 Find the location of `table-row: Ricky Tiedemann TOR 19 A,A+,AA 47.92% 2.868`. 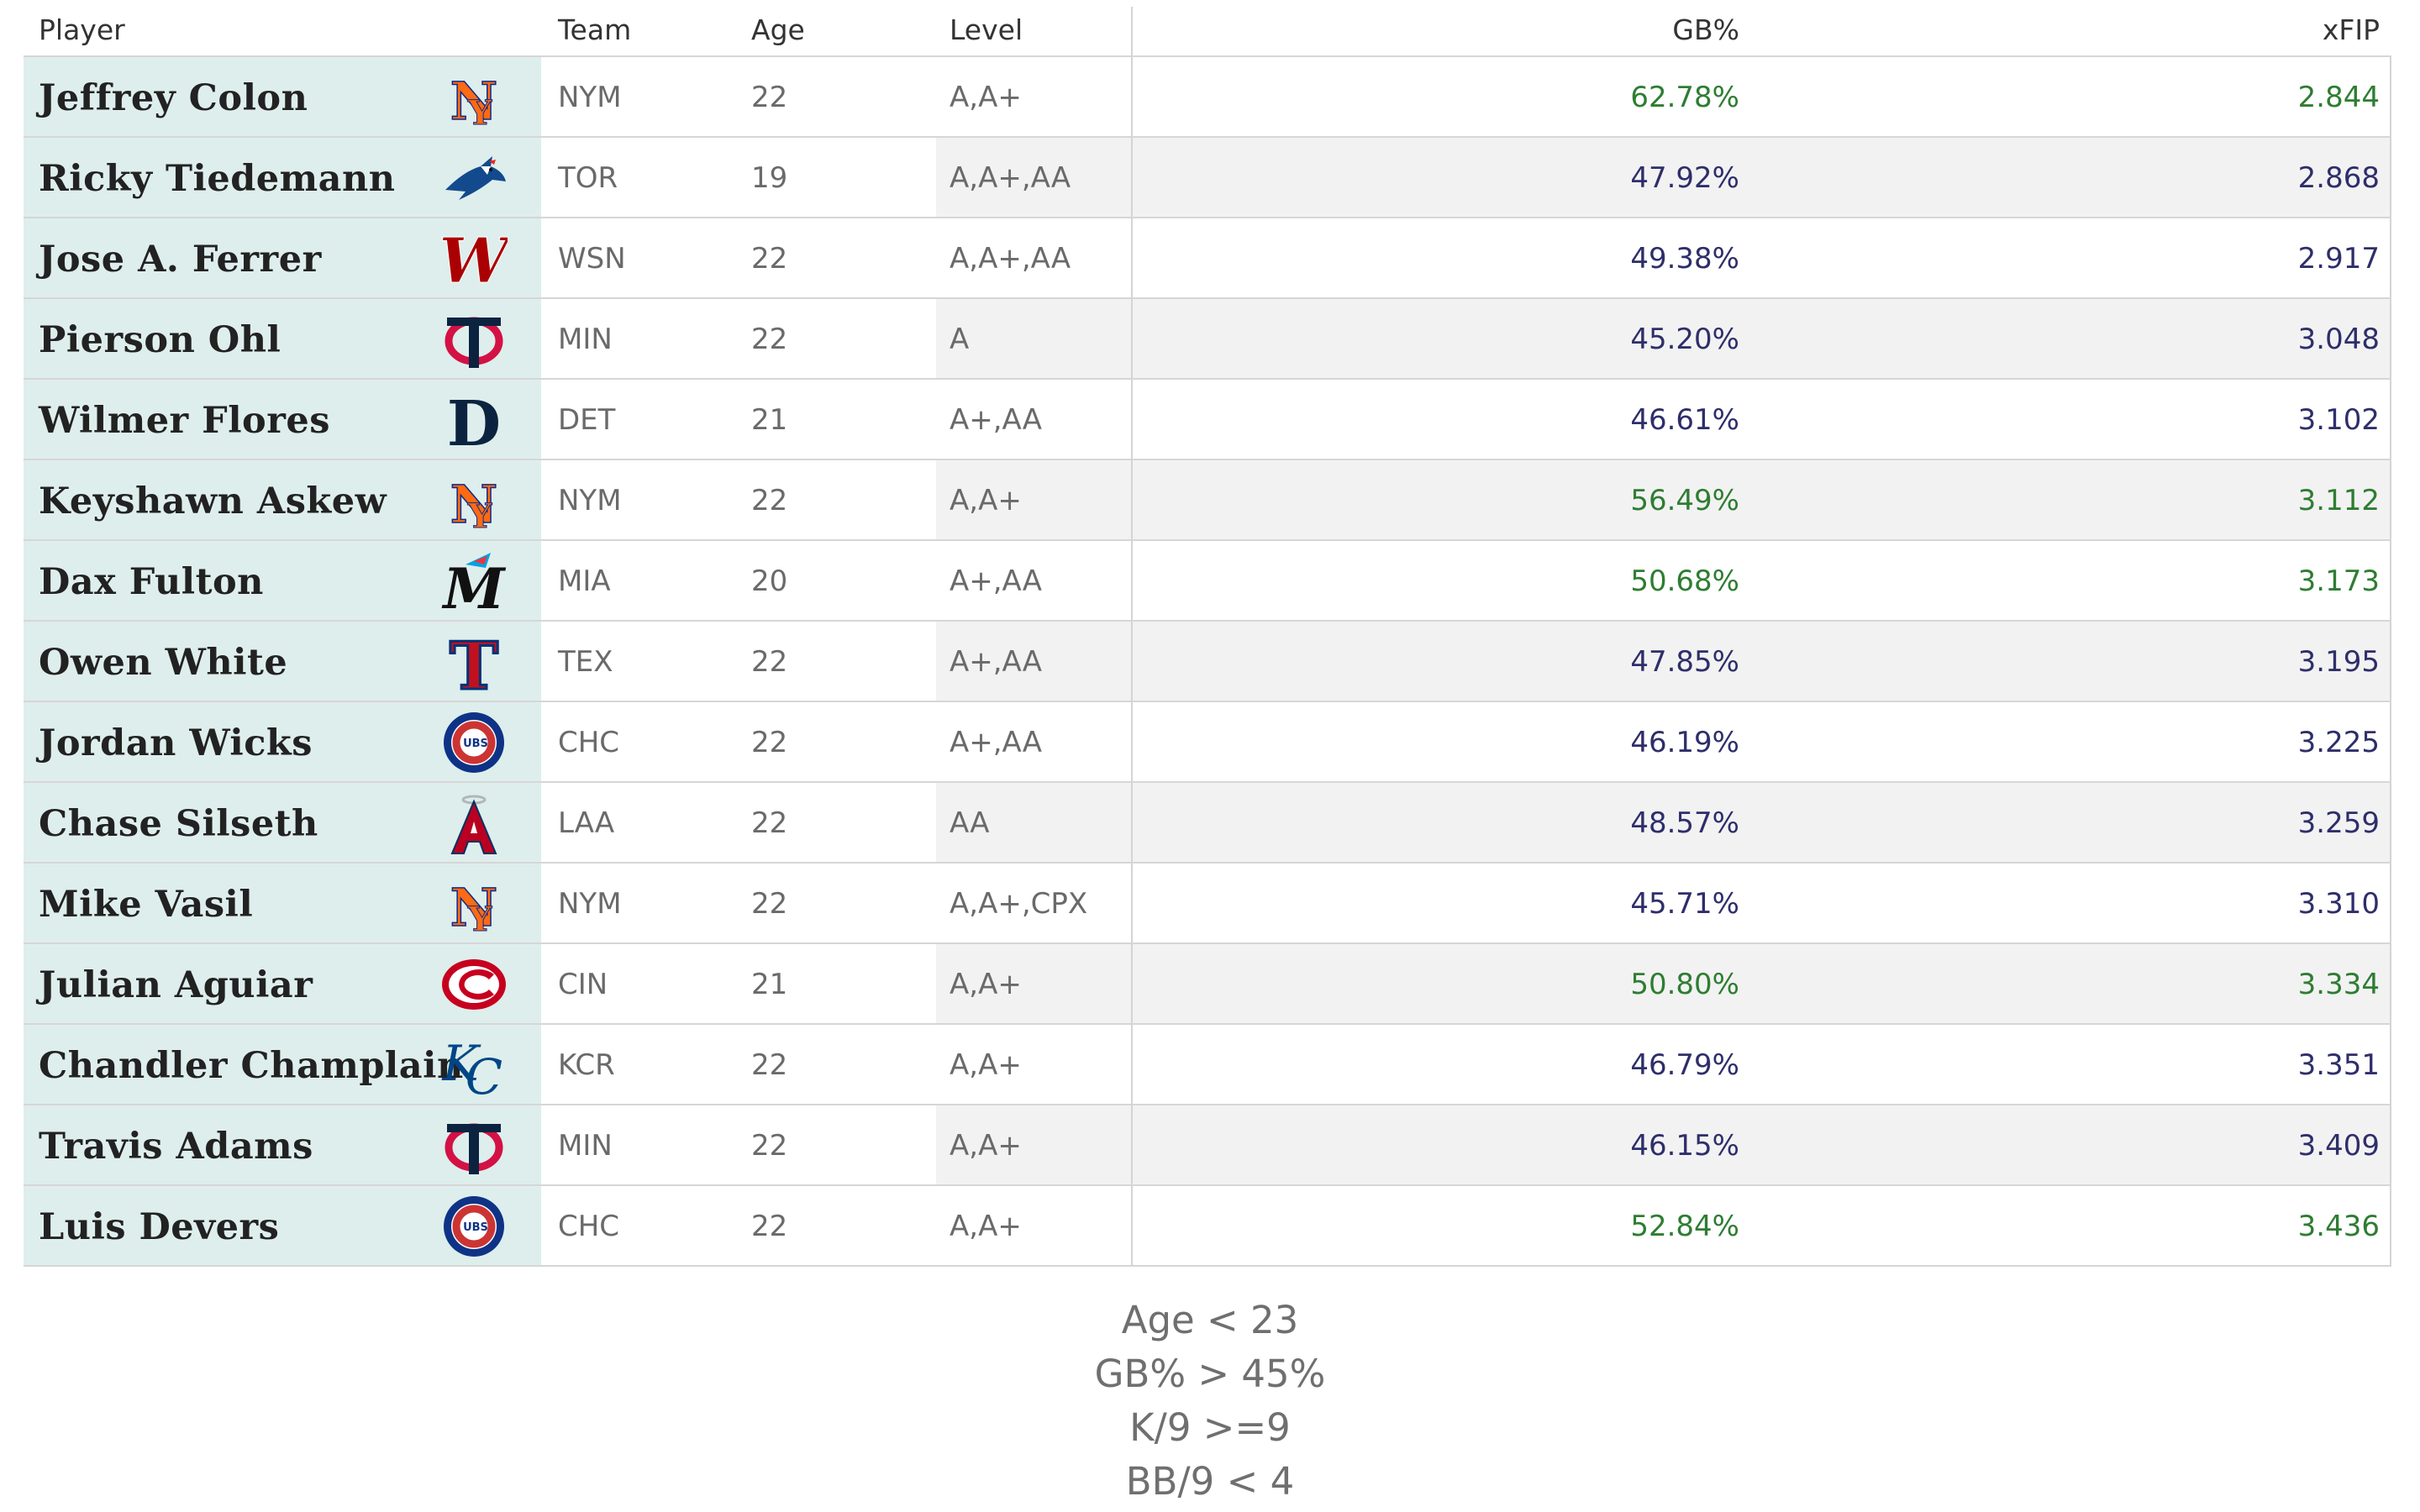

table-row: Ricky Tiedemann TOR 19 A,A+,AA 47.92% 2.868 is located at coordinates (1207, 176).